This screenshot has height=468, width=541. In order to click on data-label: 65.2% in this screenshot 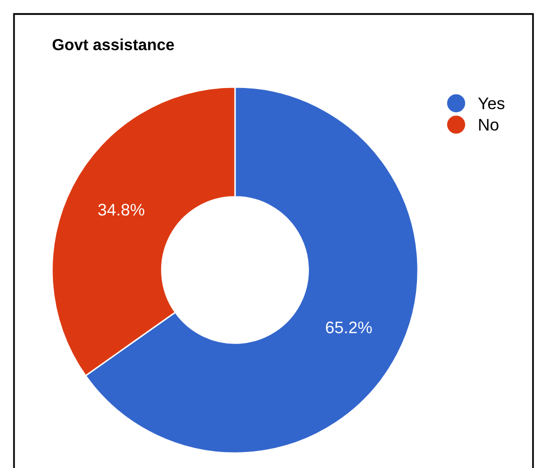, I will do `click(349, 328)`.